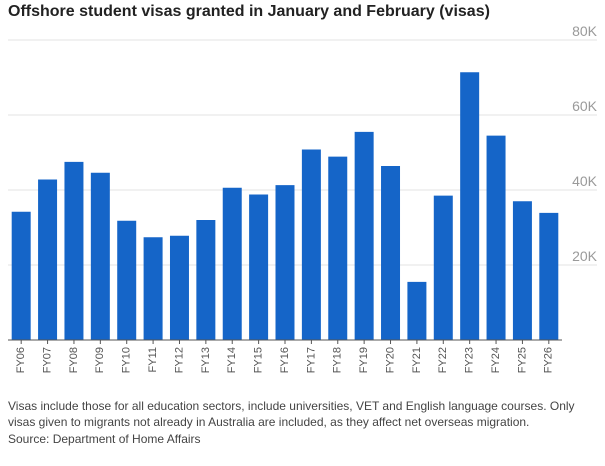 This screenshot has height=466, width=605. I want to click on bar-fy22, so click(443, 268).